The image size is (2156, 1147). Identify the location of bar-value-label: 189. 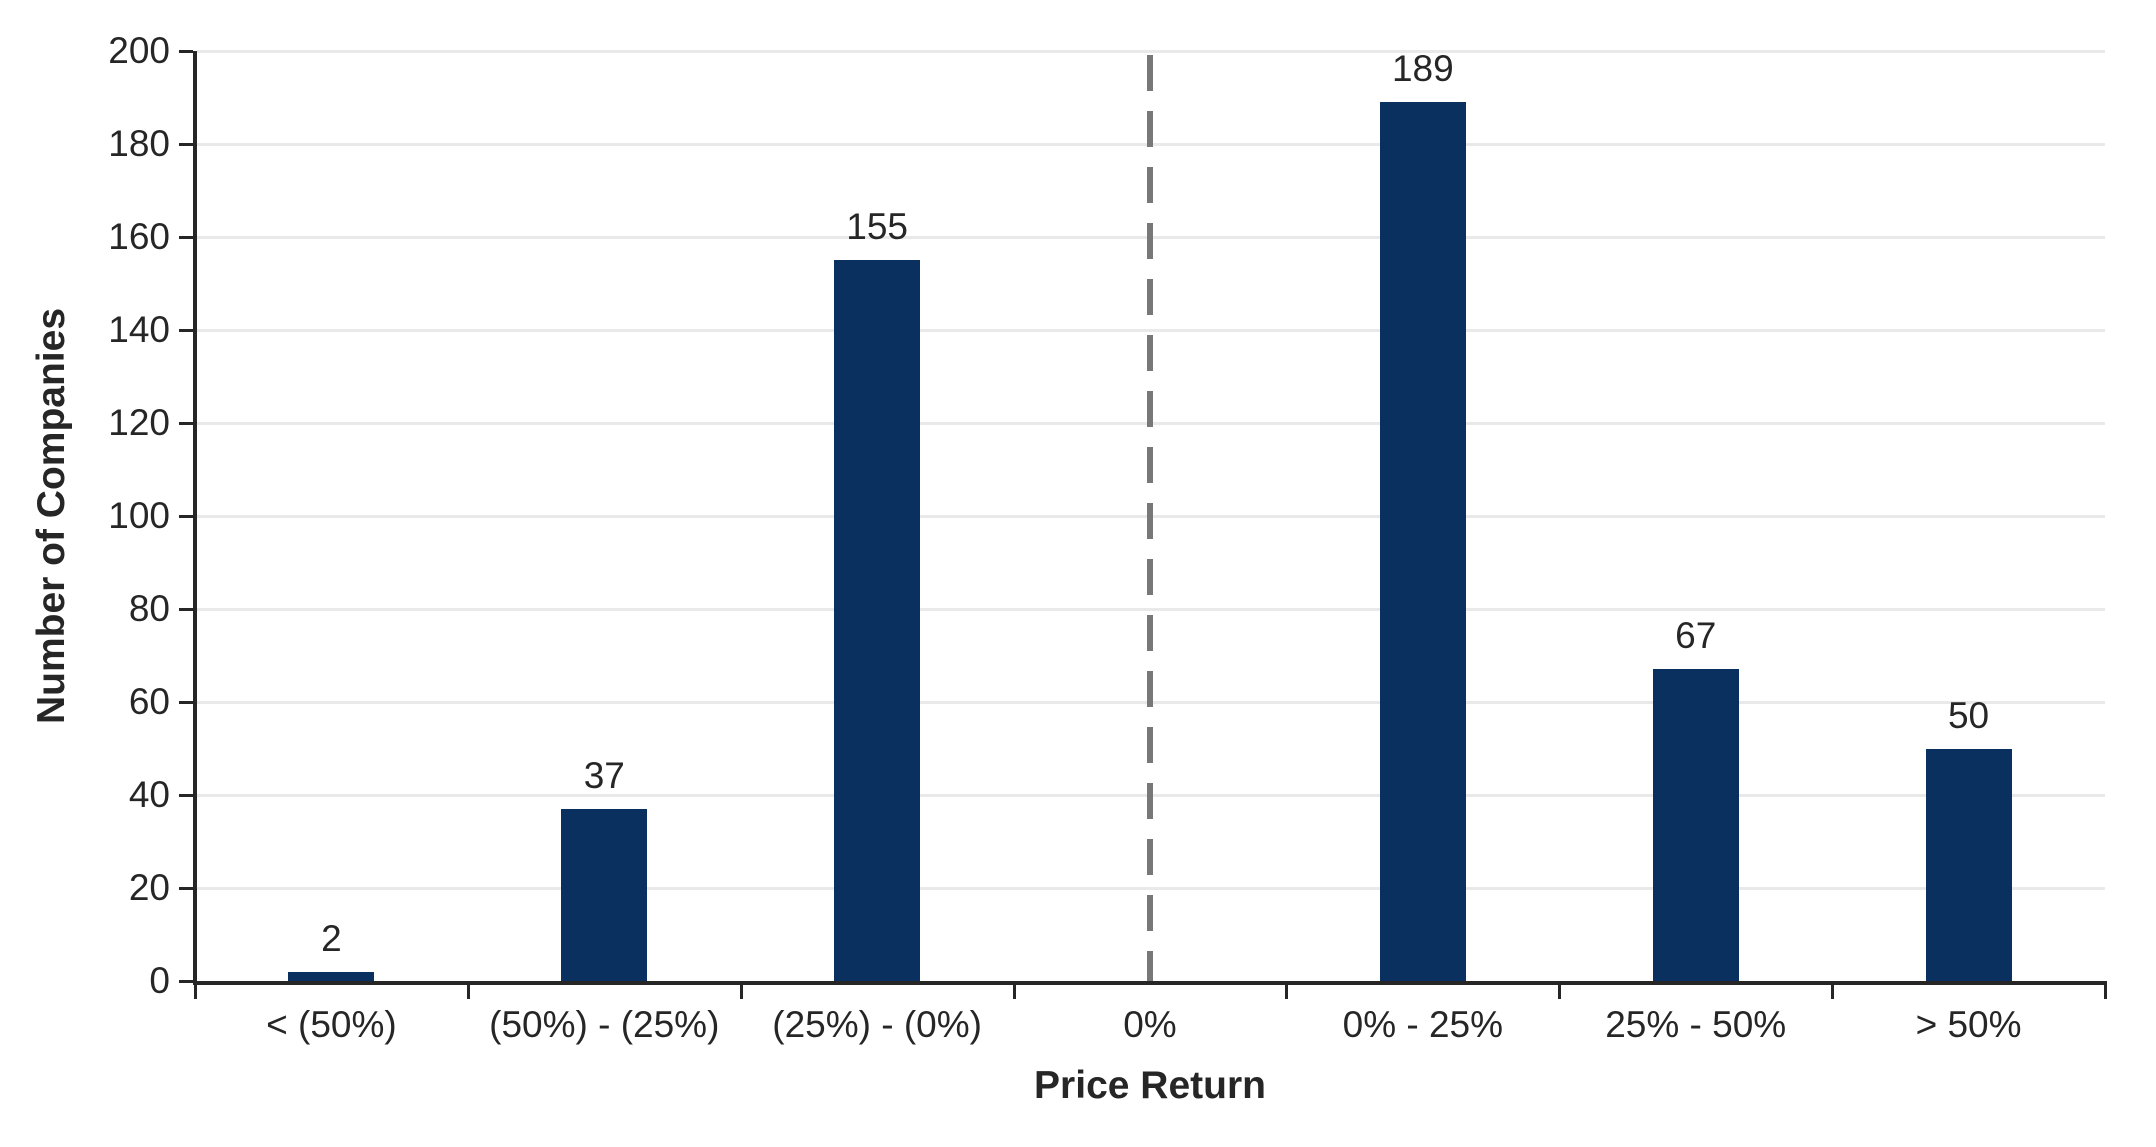
(1422, 69).